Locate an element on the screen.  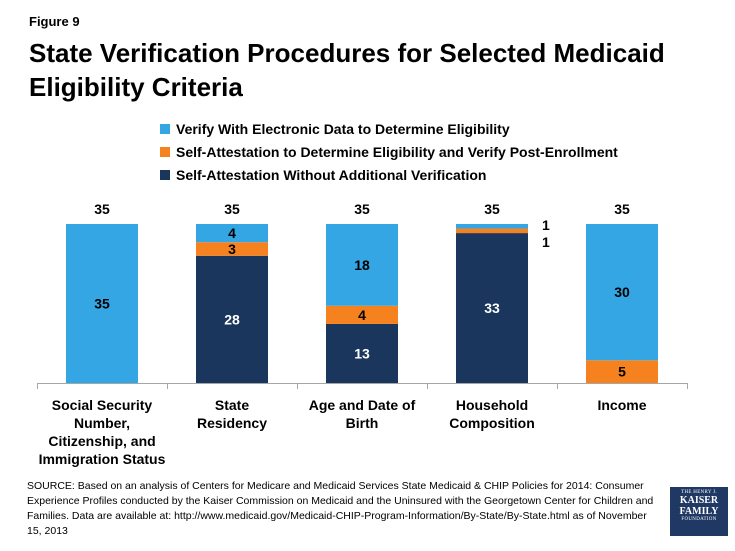
category-label: Age and Date of is located at coordinates (362, 405).